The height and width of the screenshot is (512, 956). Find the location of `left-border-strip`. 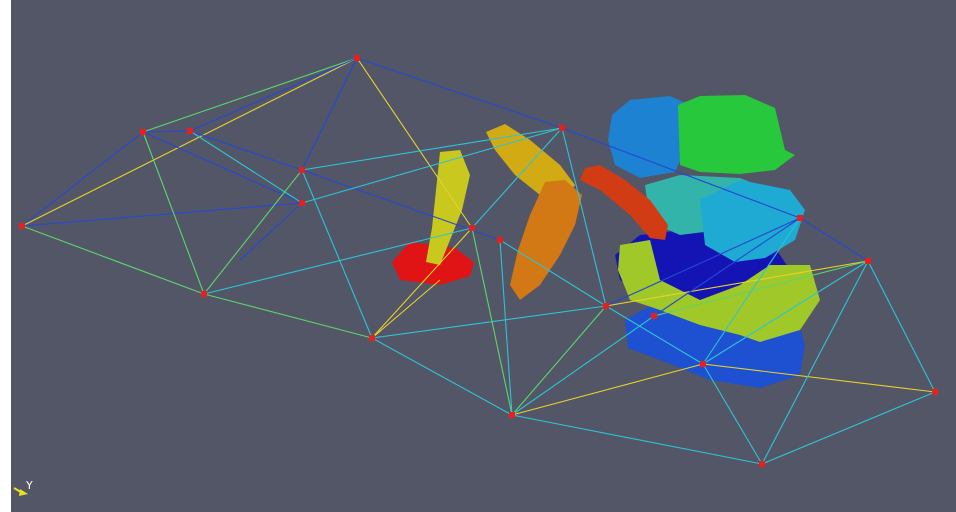

left-border-strip is located at coordinates (5, 256).